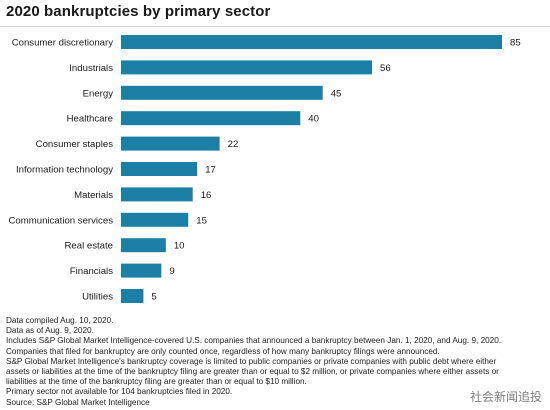  What do you see at coordinates (63, 43) in the screenshot?
I see `category-label: Consumer discretionary` at bounding box center [63, 43].